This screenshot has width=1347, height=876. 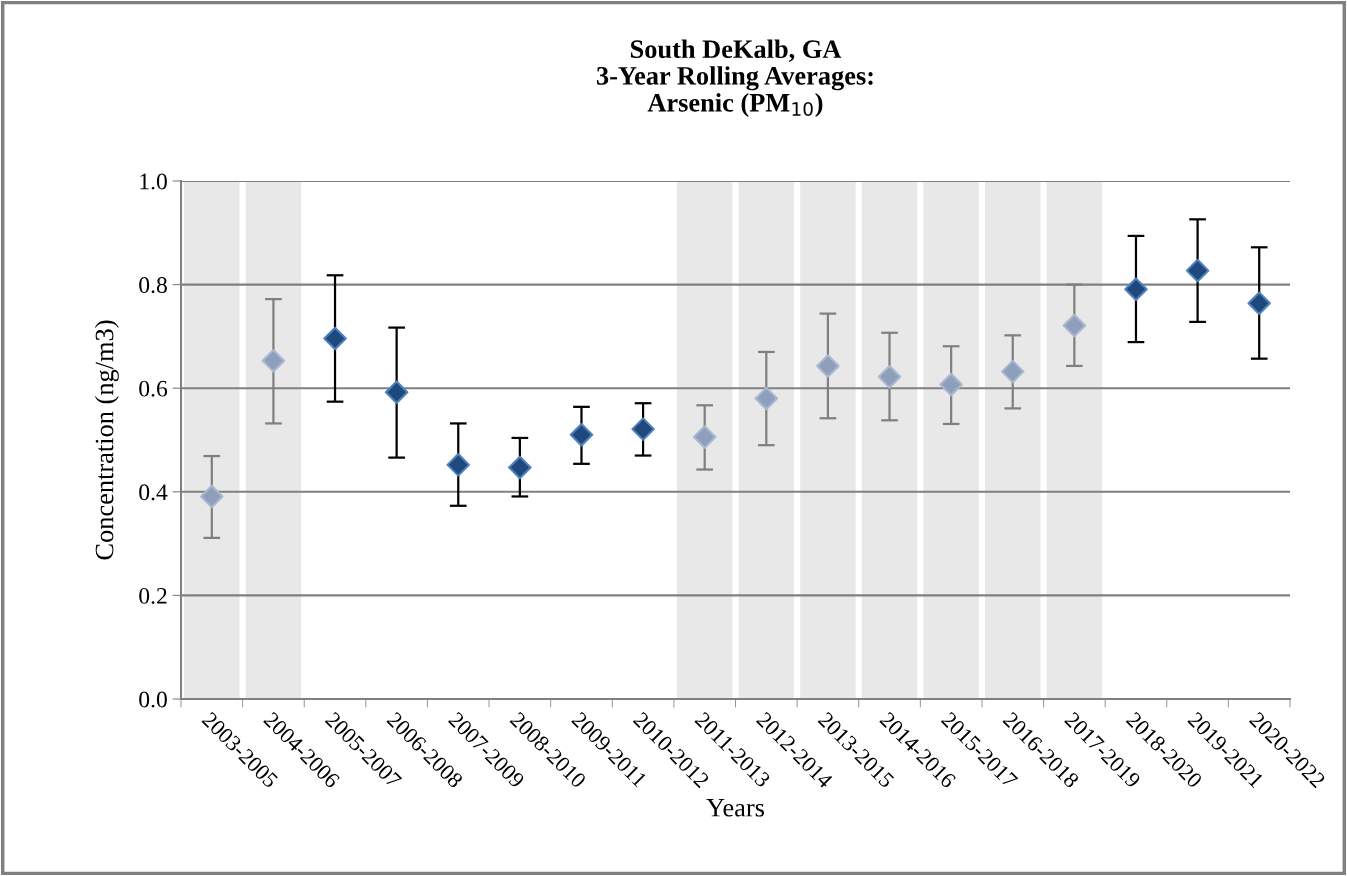 I want to click on chart-title: South DeKalb, GA 3-Year Rolling Averages: Arsenic (PM$_{10}$), so click(x=734, y=78).